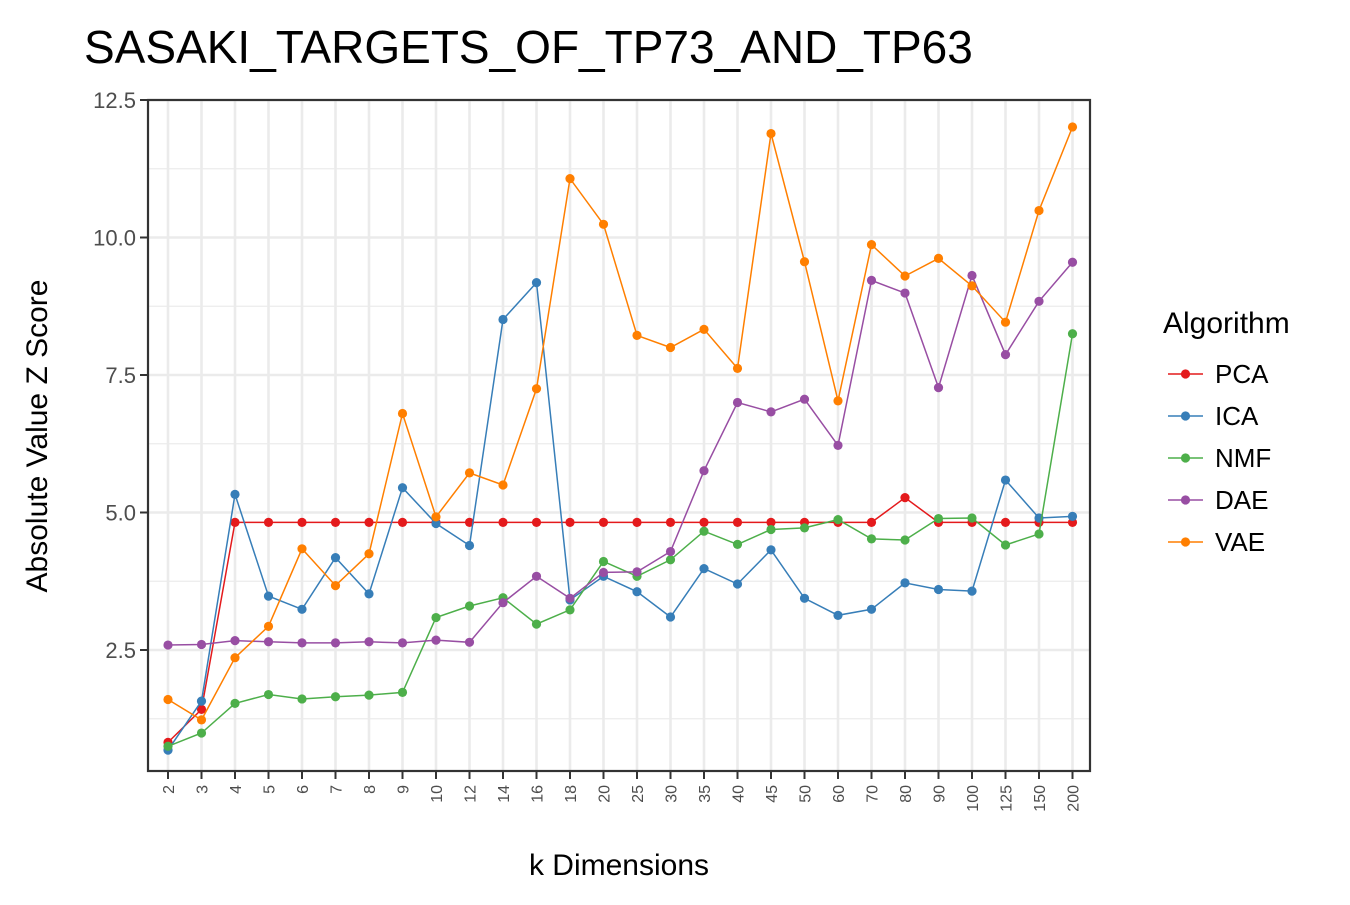 The image size is (1350, 905). I want to click on y-tick-label: 5.0, so click(120, 513).